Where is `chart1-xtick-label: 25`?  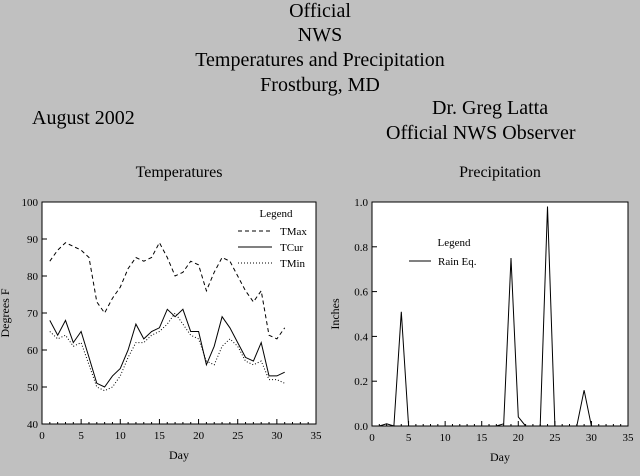
chart1-xtick-label: 25 is located at coordinates (555, 438).